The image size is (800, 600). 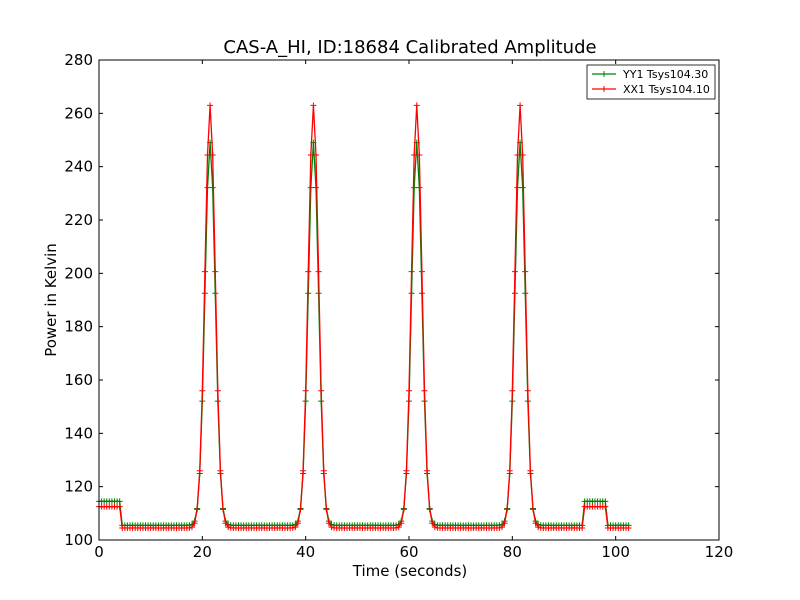 I want to click on y-tick-label: 140, so click(x=78, y=433).